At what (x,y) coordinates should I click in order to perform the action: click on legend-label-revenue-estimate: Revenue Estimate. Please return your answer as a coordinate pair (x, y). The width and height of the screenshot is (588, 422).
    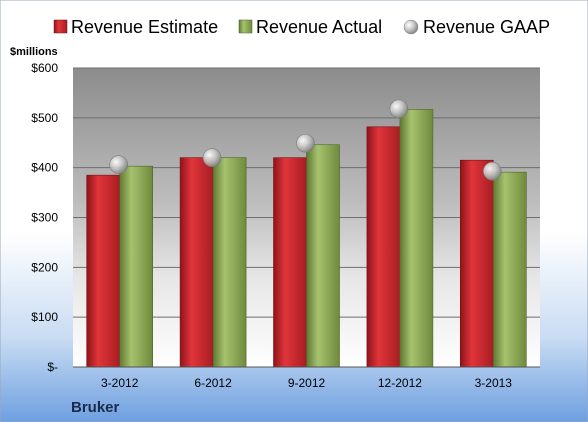
    Looking at the image, I should click on (144, 27).